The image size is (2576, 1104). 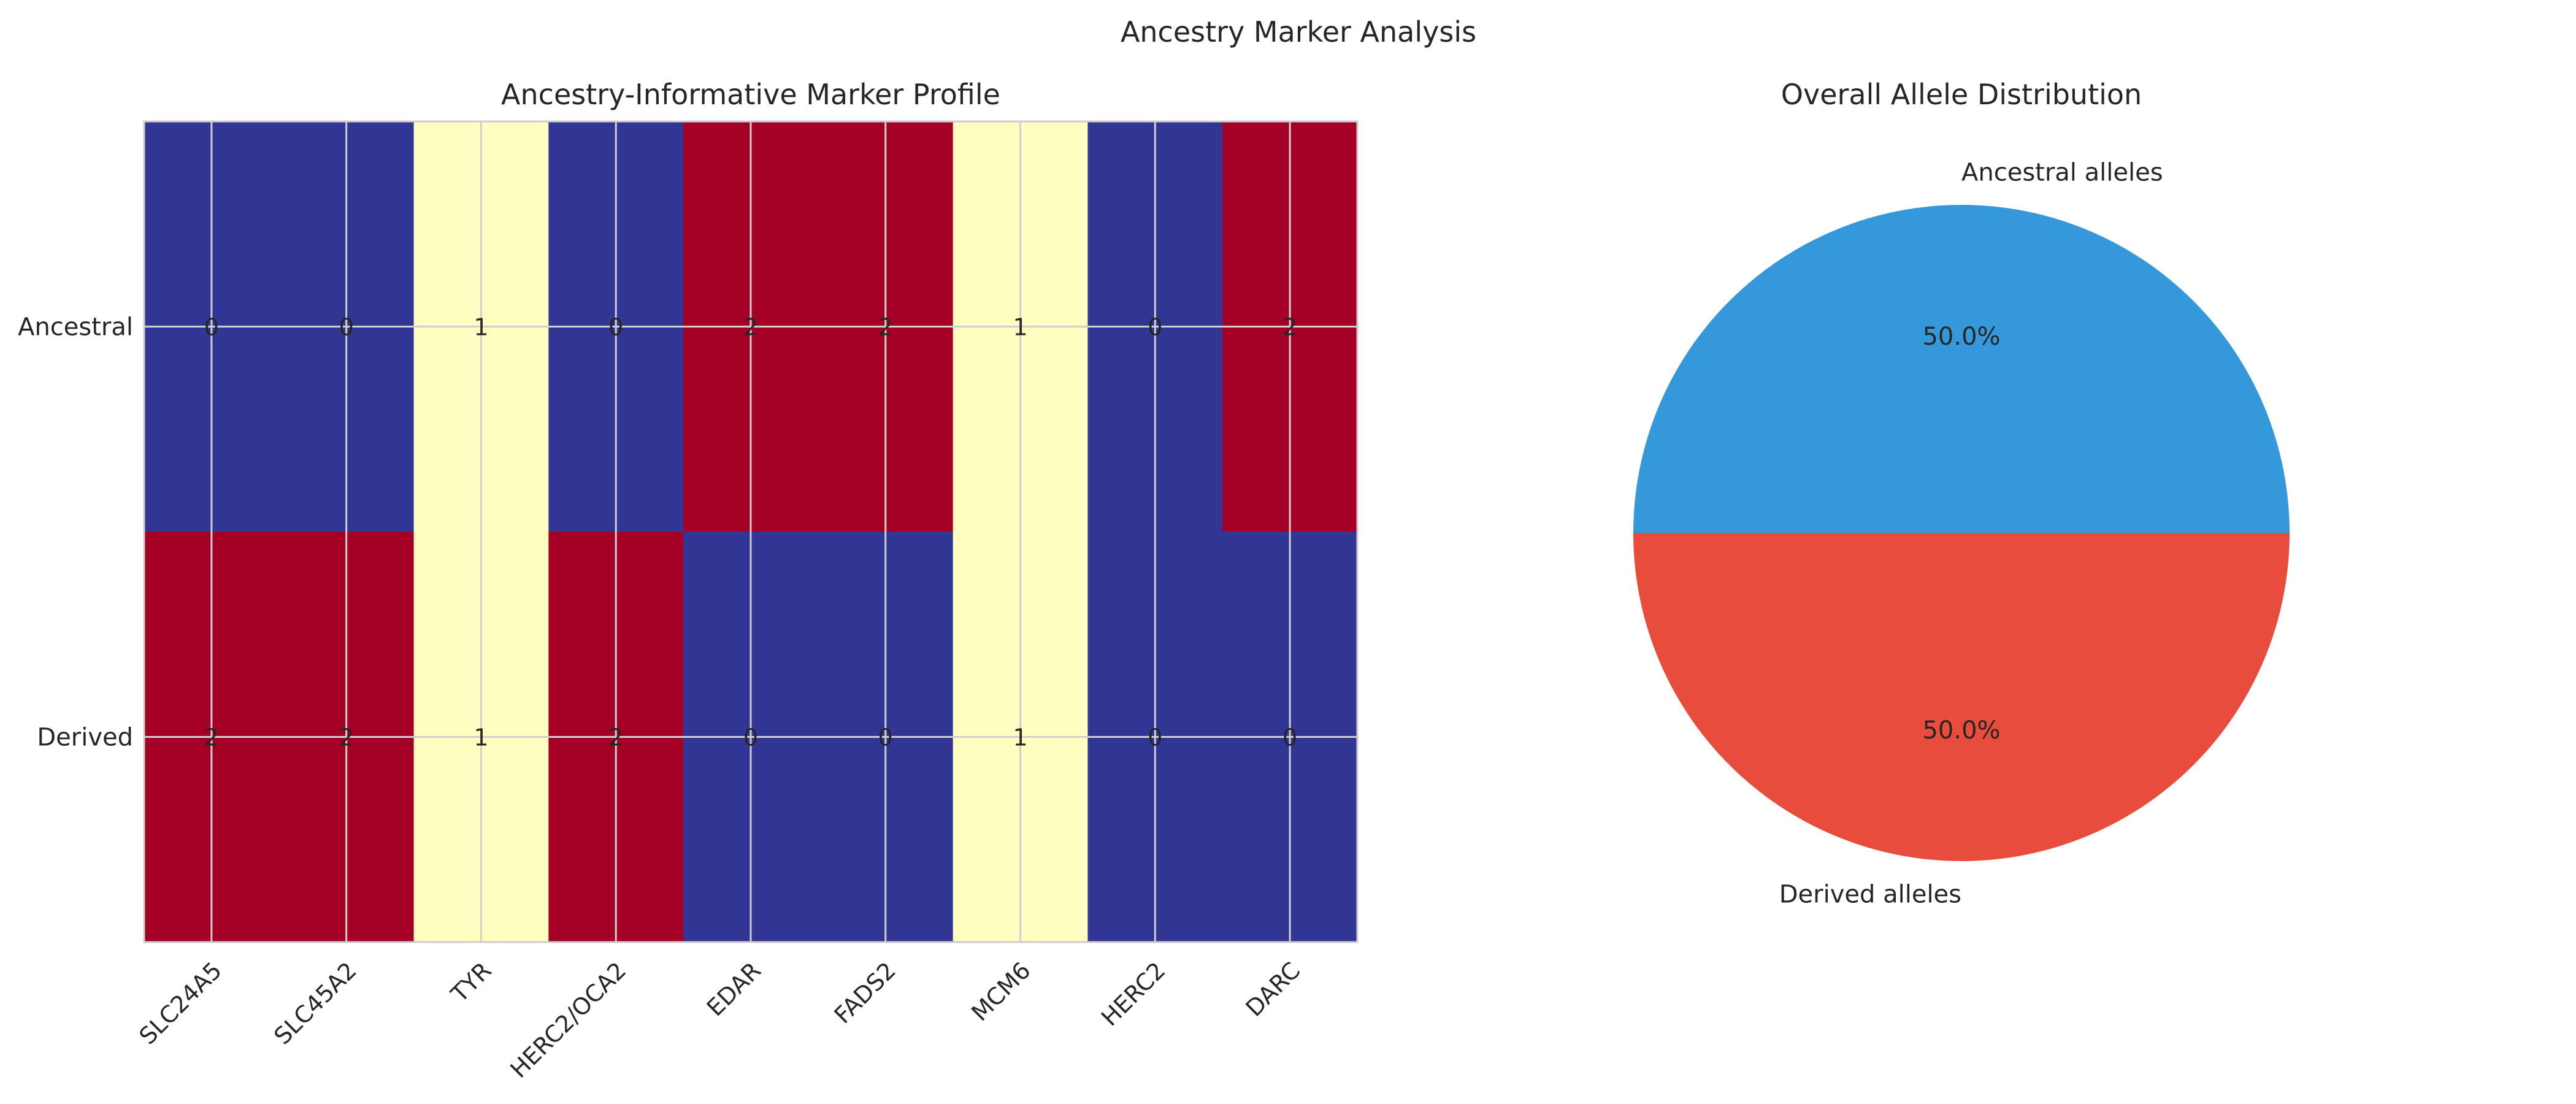 What do you see at coordinates (1298, 31) in the screenshot?
I see `figure-suptitle: Ancestry Marker Analysis` at bounding box center [1298, 31].